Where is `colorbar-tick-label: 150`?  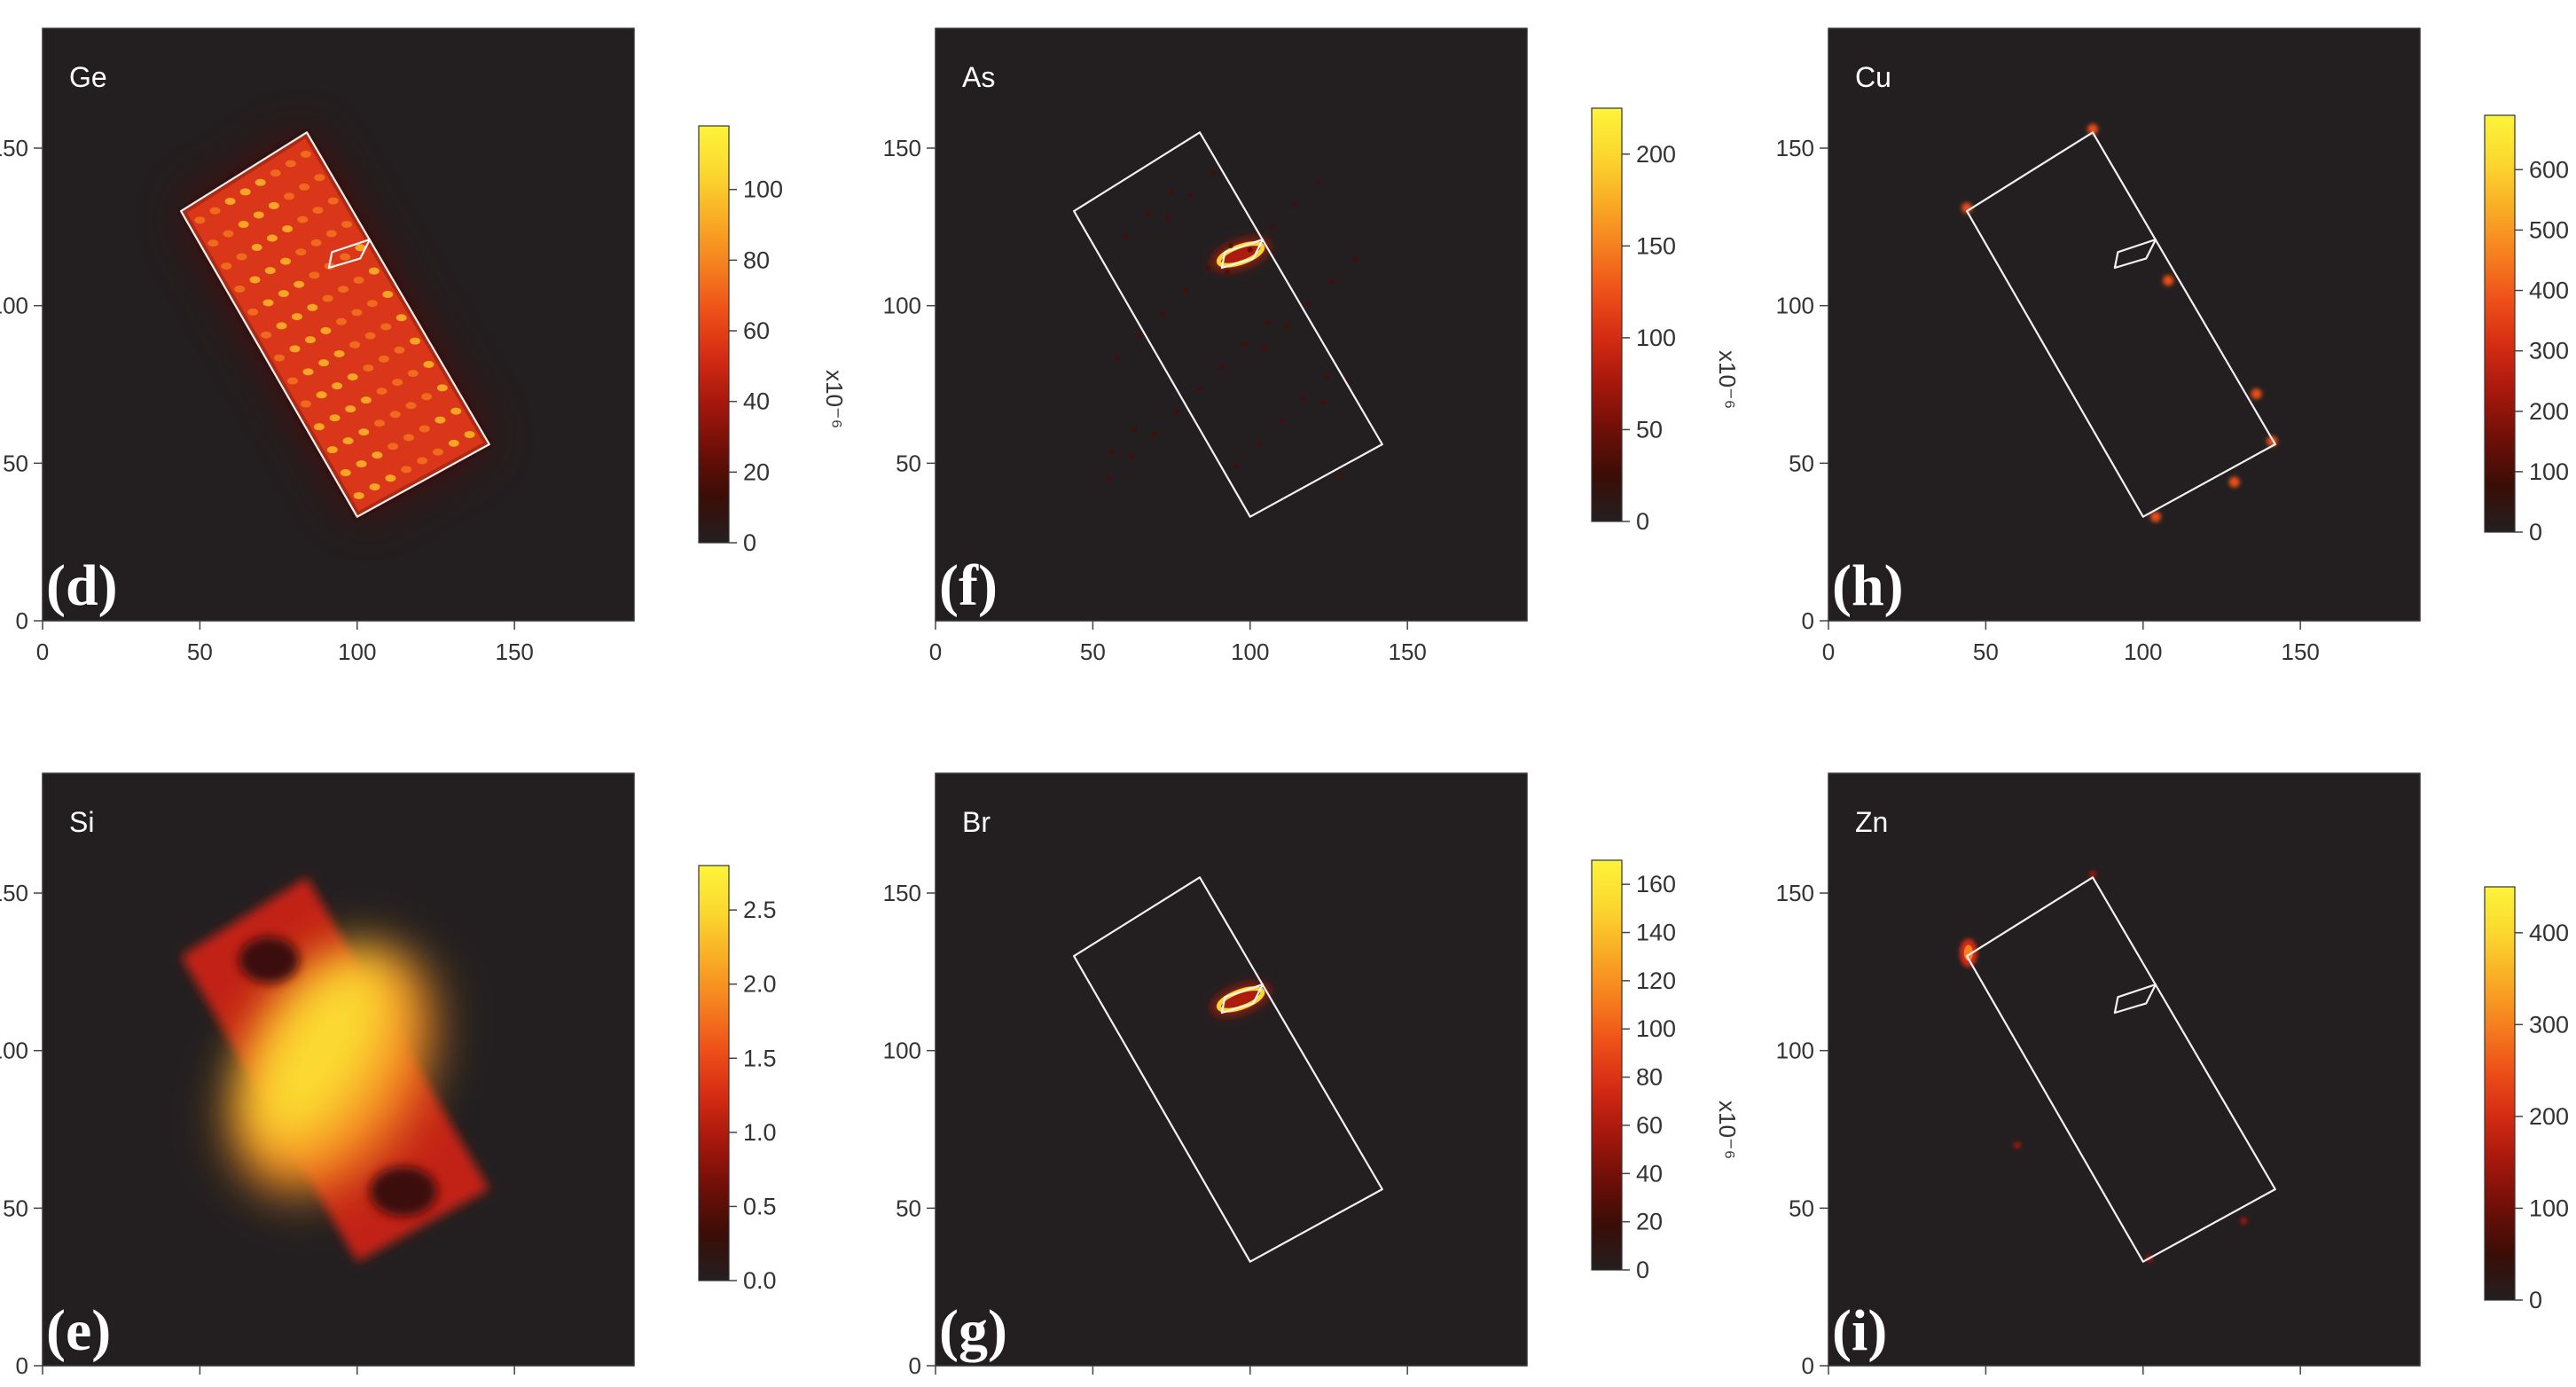 colorbar-tick-label: 150 is located at coordinates (1656, 245).